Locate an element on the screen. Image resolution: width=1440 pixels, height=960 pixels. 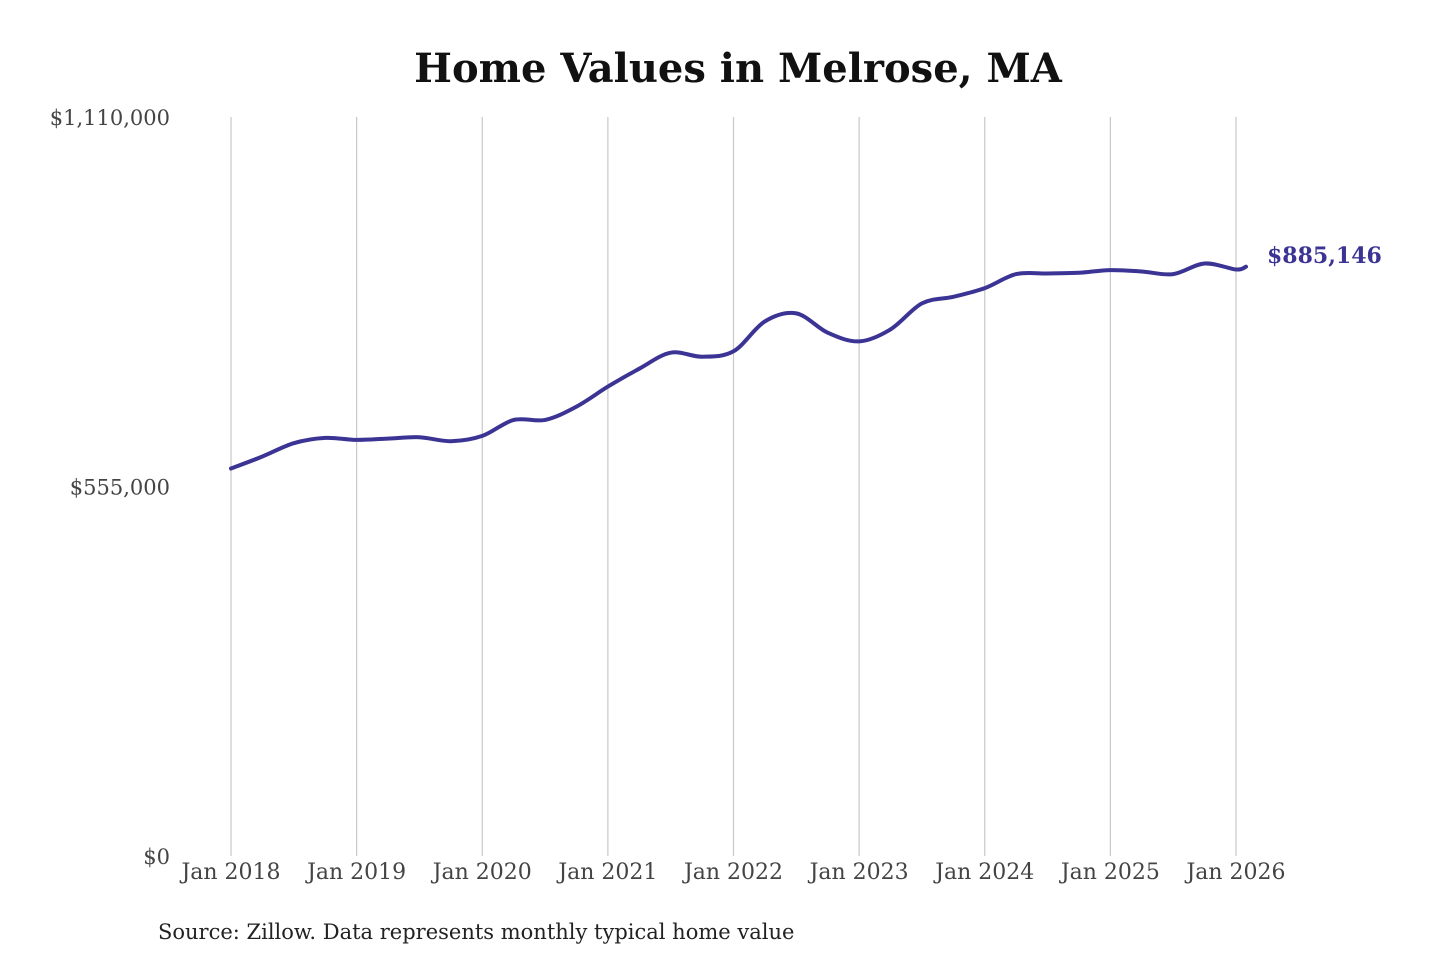
x-tick-label: Jan 2020 is located at coordinates (481, 872).